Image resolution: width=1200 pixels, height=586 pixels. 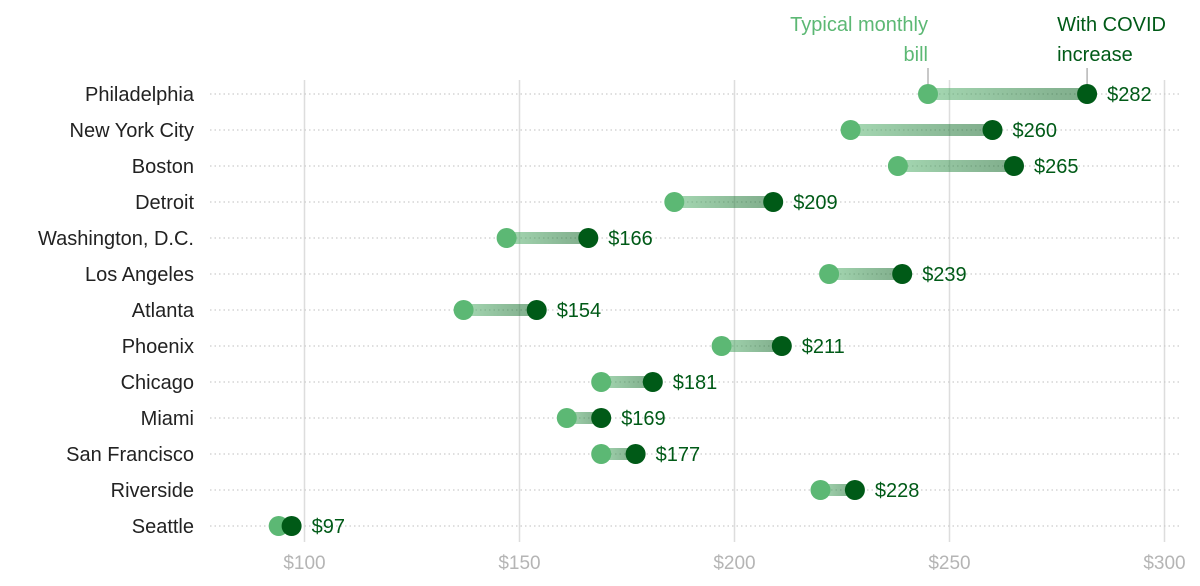 I want to click on chart-row: Phoenix $211, so click(x=651, y=347).